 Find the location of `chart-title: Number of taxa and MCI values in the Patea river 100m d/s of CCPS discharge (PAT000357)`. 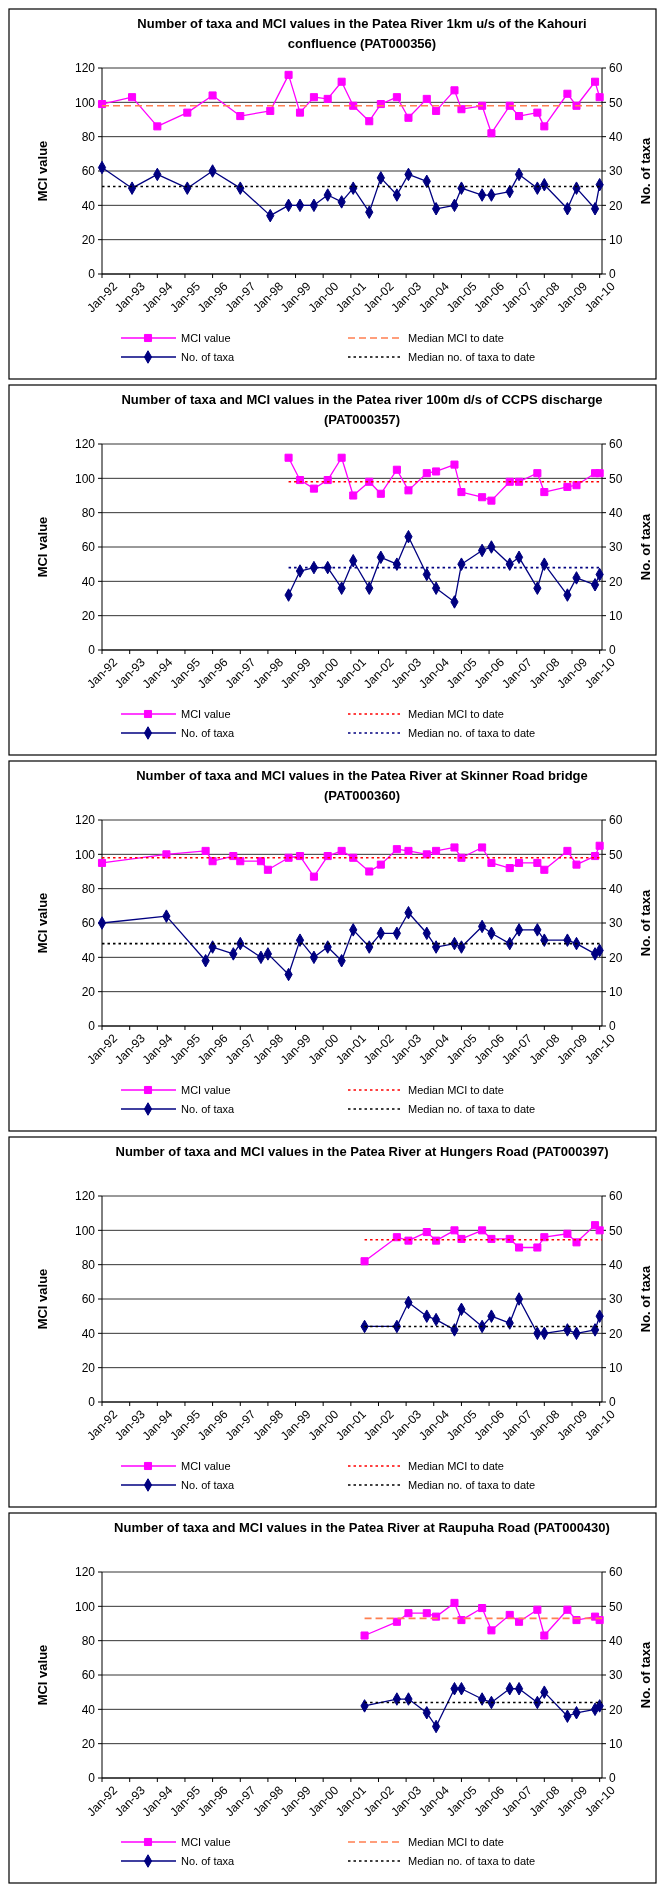

chart-title: Number of taxa and MCI values in the Patea river 100m d/s of CCPS discharge (PAT000357) is located at coordinates (362, 409).